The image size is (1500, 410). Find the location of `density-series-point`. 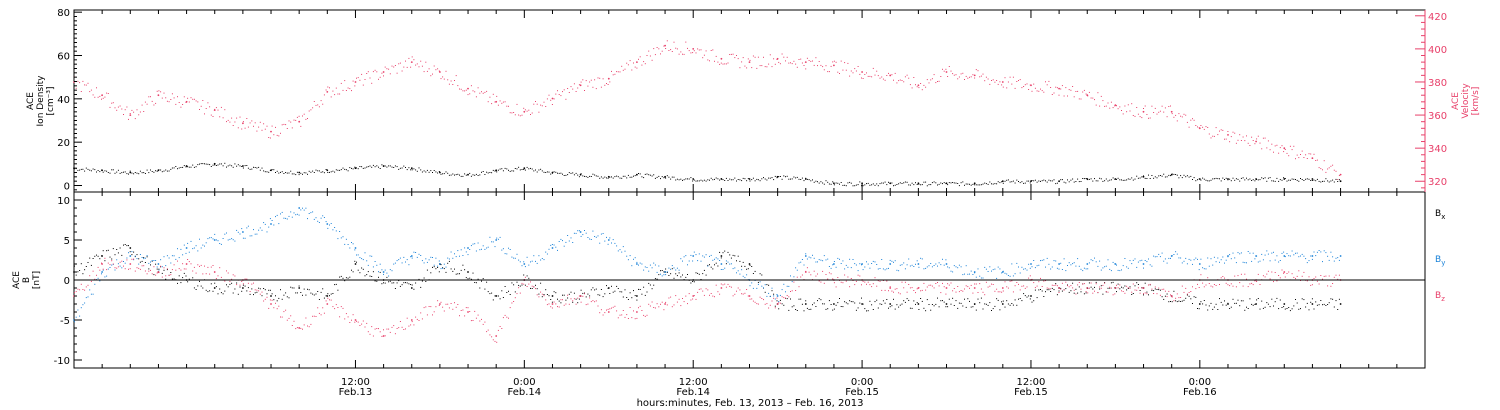

density-series-point is located at coordinates (327, 170).